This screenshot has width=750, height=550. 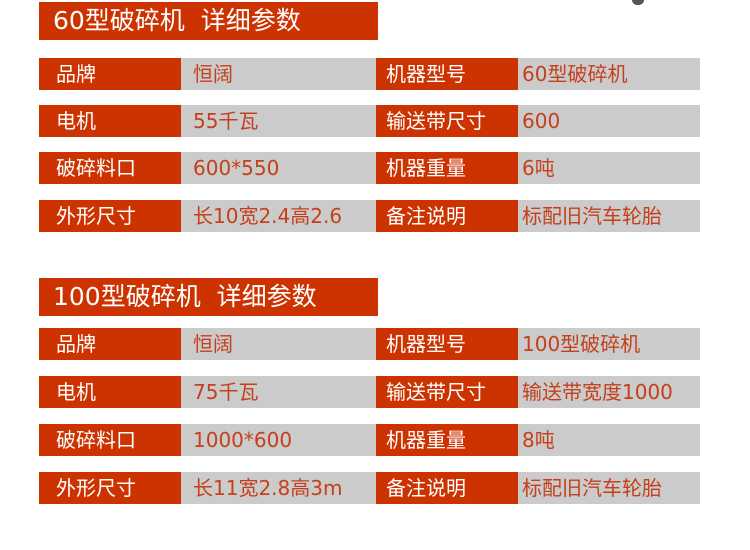 I want to click on spec-row: 破碎料口 600*550 机器重量 6吨, so click(x=369, y=168).